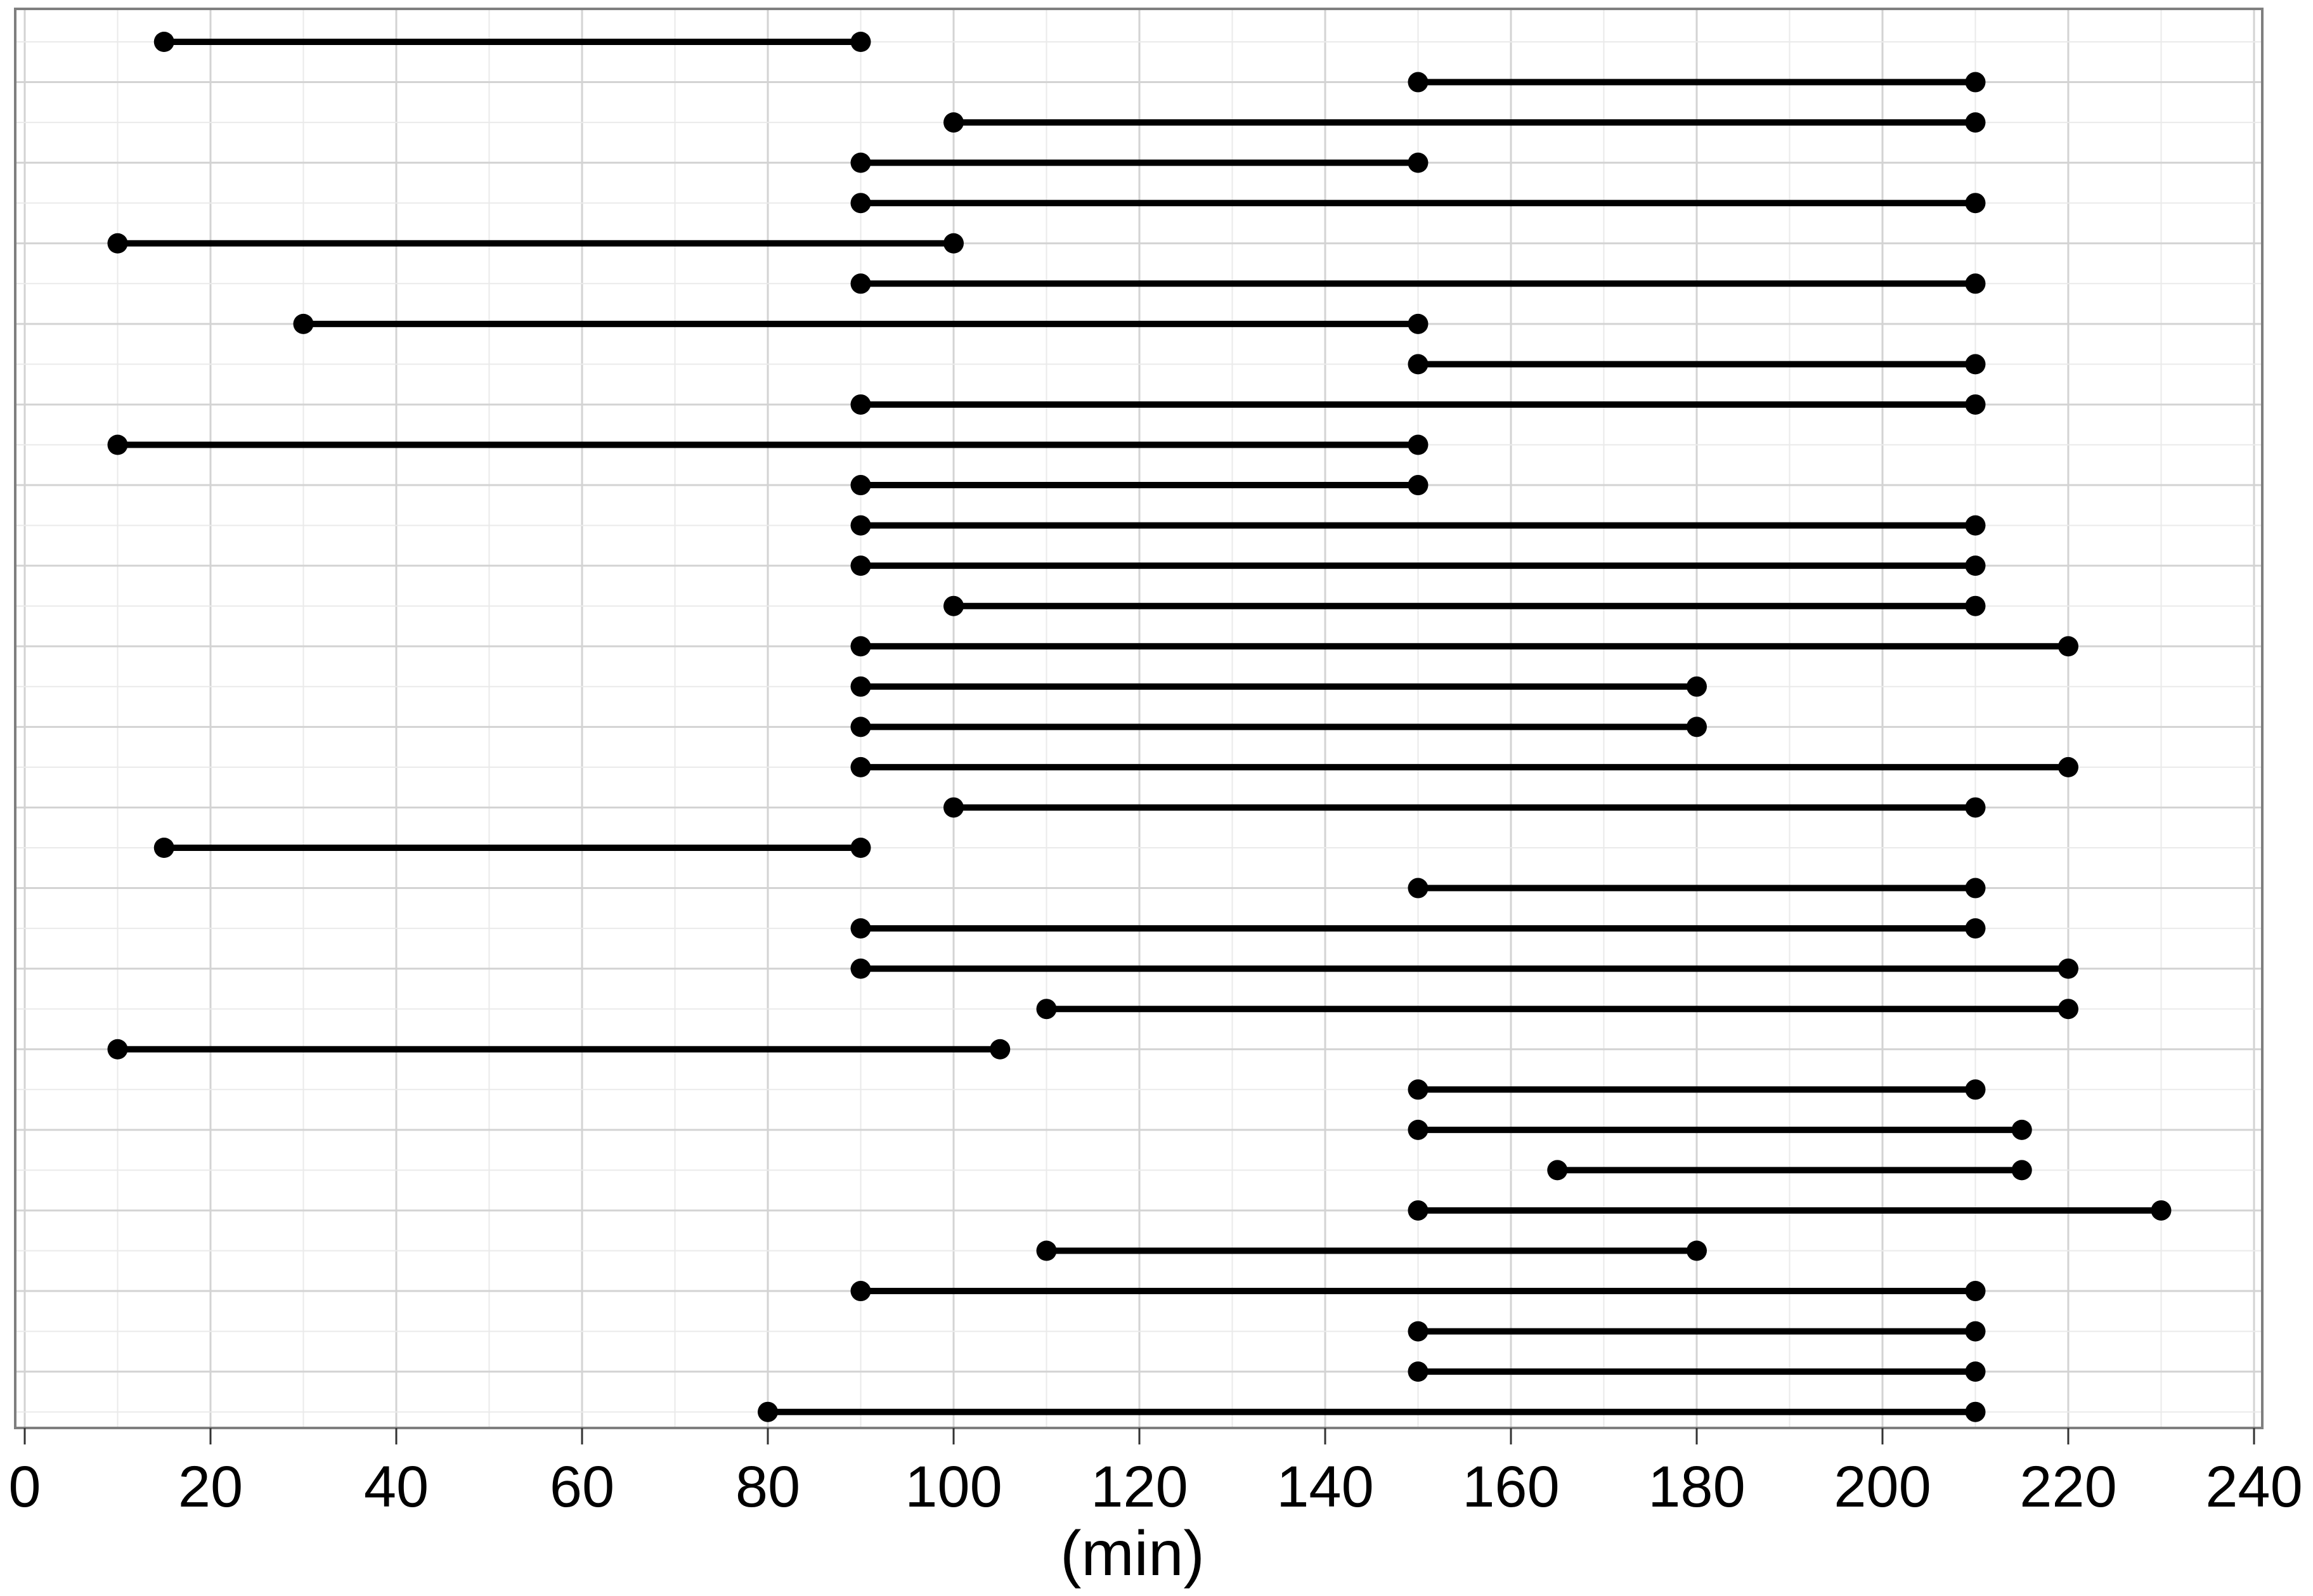 The width and height of the screenshot is (2313, 1596). I want to click on axis-tick-label: 120, so click(1139, 1487).